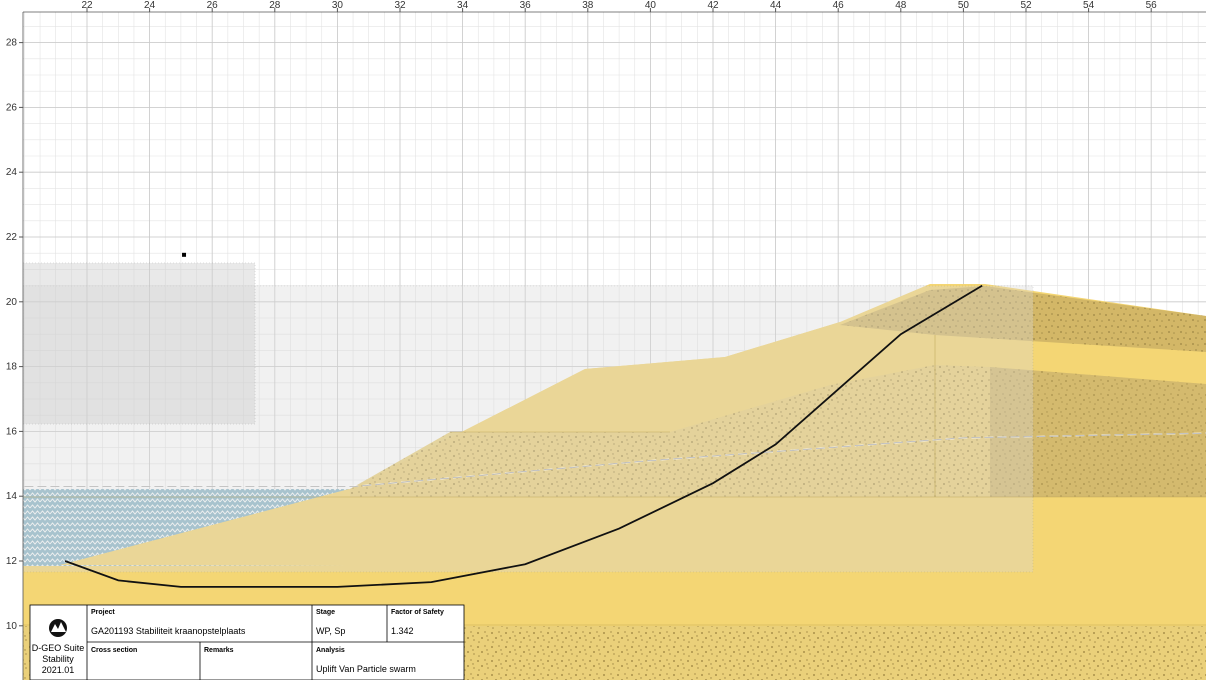 The image size is (1206, 680). I want to click on y-tick-label: 14, so click(12, 496).